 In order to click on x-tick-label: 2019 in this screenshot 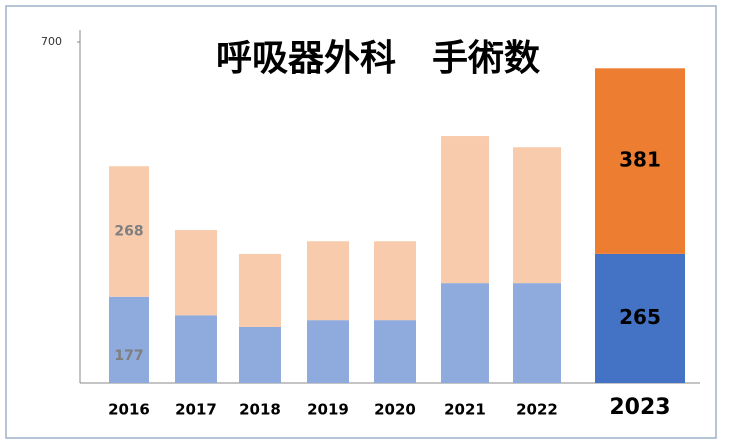, I will do `click(328, 410)`.